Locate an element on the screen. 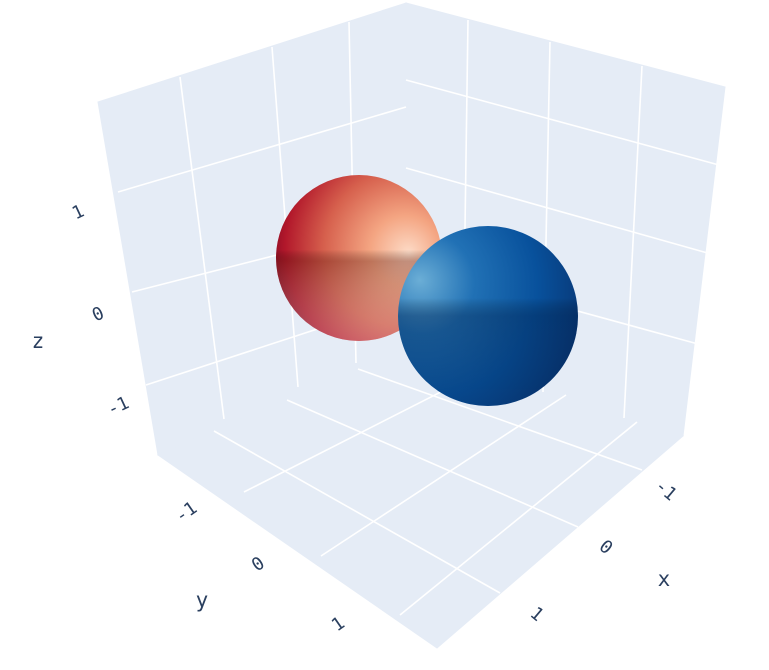 The height and width of the screenshot is (670, 769). x-axis-title: x is located at coordinates (664, 579).